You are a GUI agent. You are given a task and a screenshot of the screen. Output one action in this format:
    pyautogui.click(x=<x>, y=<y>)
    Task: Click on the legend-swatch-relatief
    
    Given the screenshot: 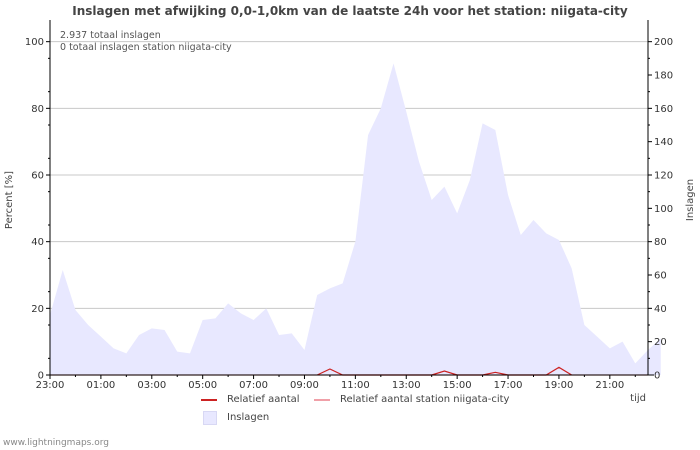 What is the action you would take?
    pyautogui.click(x=209, y=400)
    